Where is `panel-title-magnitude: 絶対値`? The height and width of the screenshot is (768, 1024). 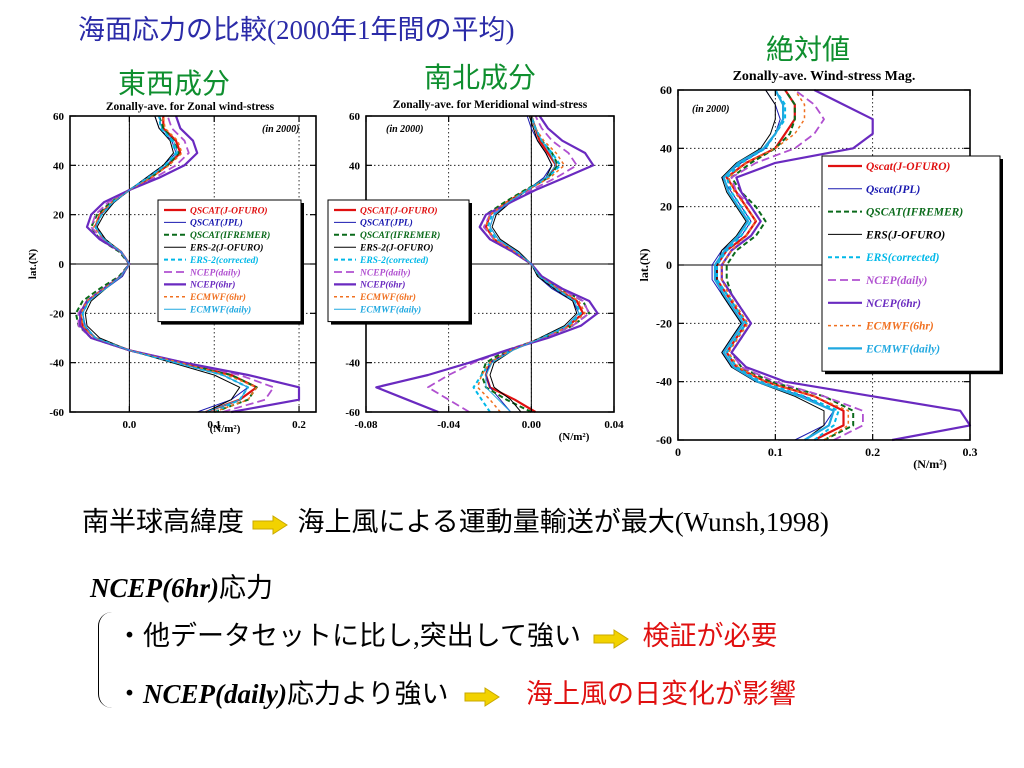 panel-title-magnitude: 絶対値 is located at coordinates (808, 50).